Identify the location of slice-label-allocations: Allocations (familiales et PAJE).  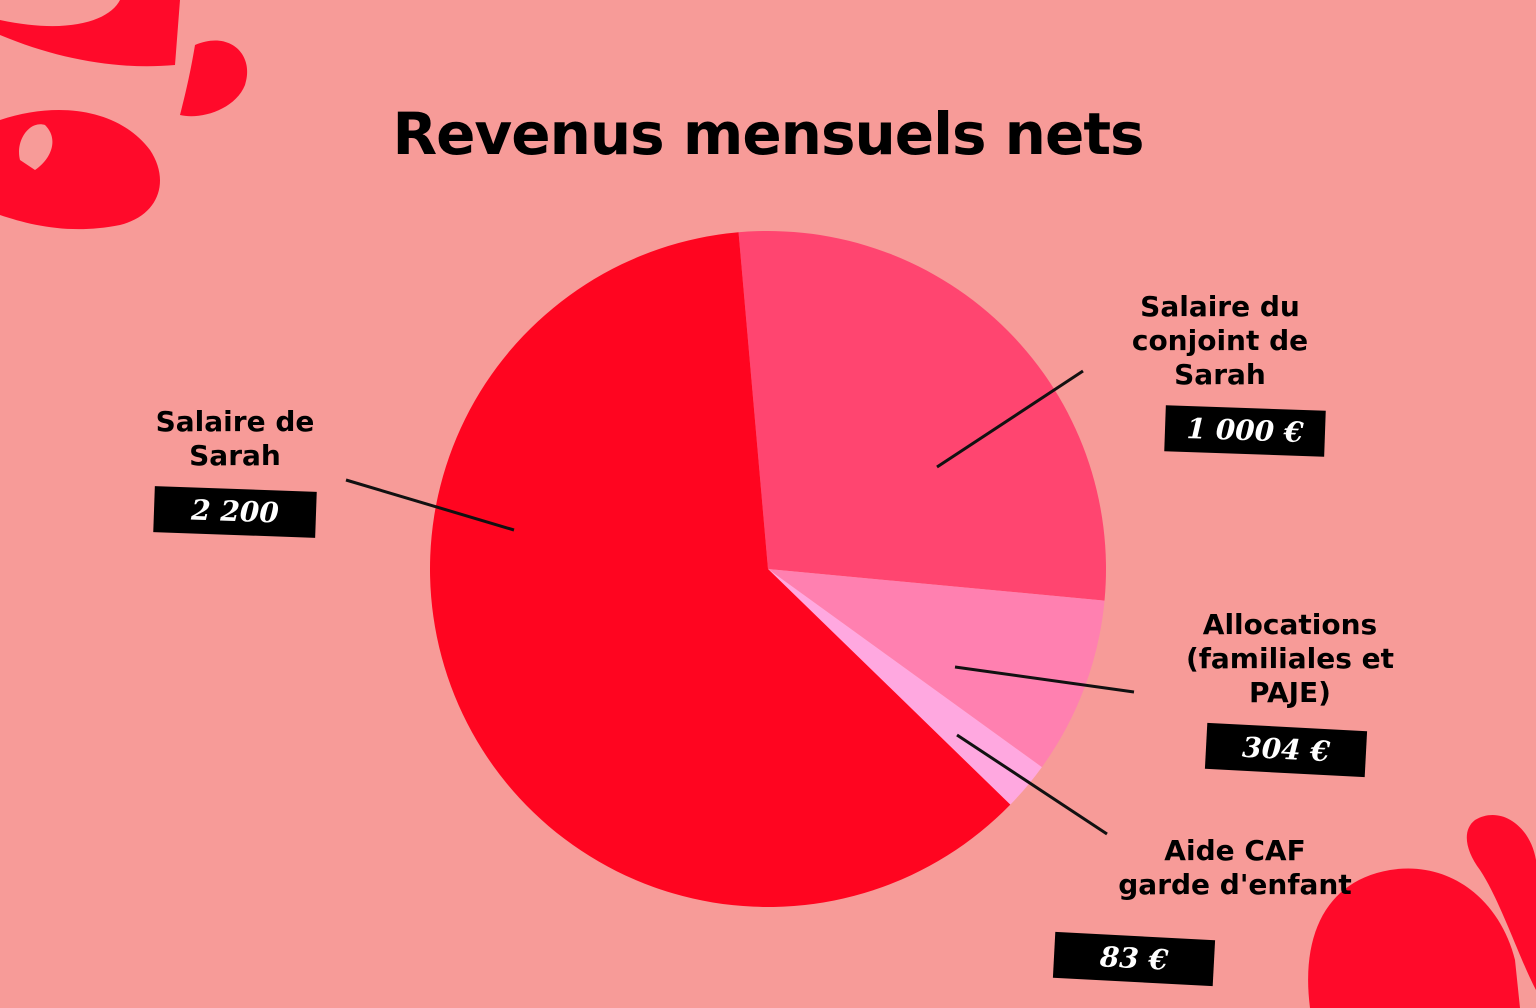
(1290, 658).